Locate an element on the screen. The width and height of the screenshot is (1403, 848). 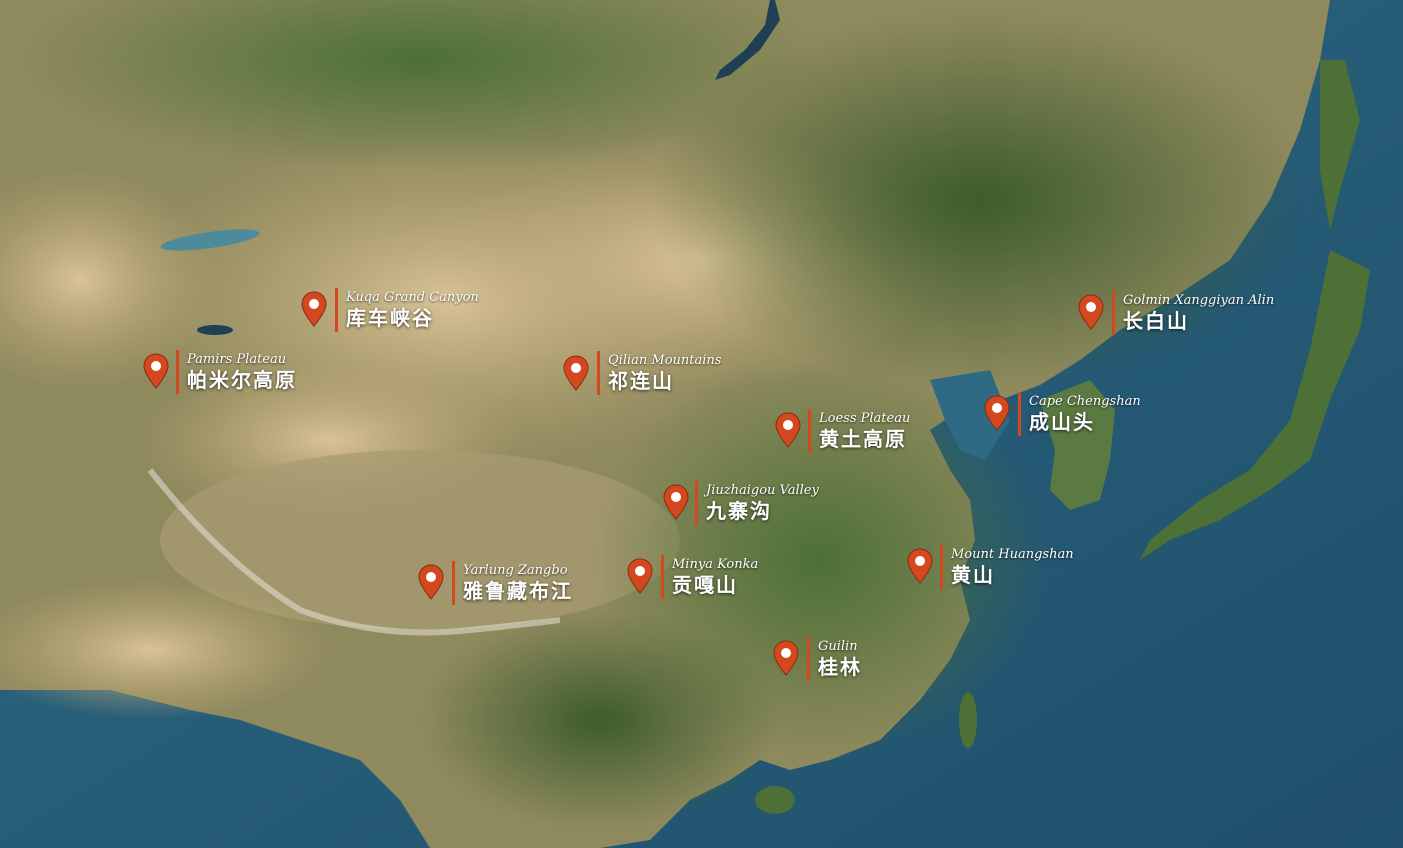
place-label-guilin: Guilin 桂林 is located at coordinates (834, 659).